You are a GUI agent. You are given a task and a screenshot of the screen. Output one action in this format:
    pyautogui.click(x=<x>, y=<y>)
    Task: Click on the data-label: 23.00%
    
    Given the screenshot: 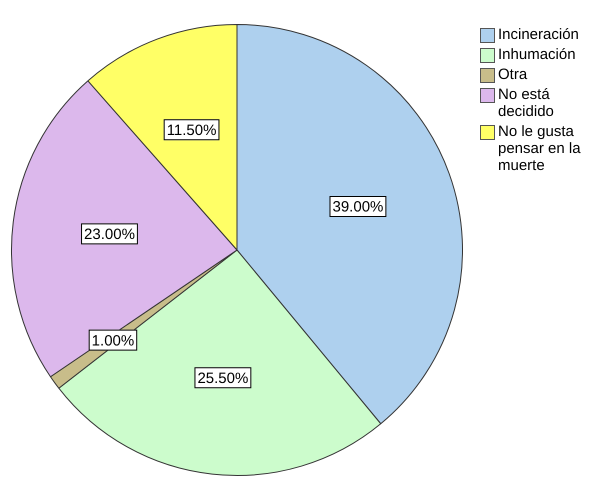 What is the action you would take?
    pyautogui.click(x=109, y=235)
    